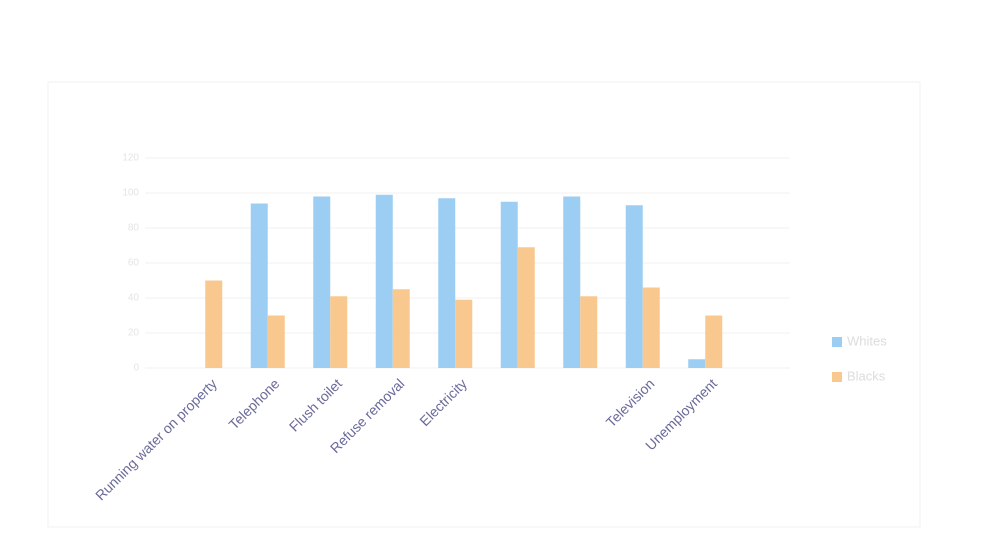 Image resolution: width=993 pixels, height=540 pixels. Describe the element at coordinates (134, 228) in the screenshot. I see `y-tick-label: 80` at that location.